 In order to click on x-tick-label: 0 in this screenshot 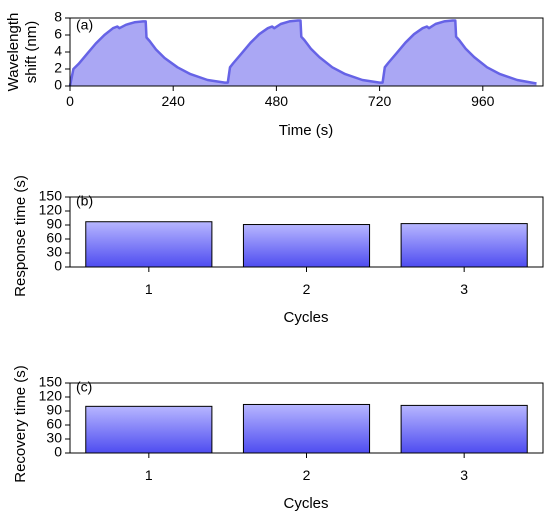, I will do `click(70, 101)`.